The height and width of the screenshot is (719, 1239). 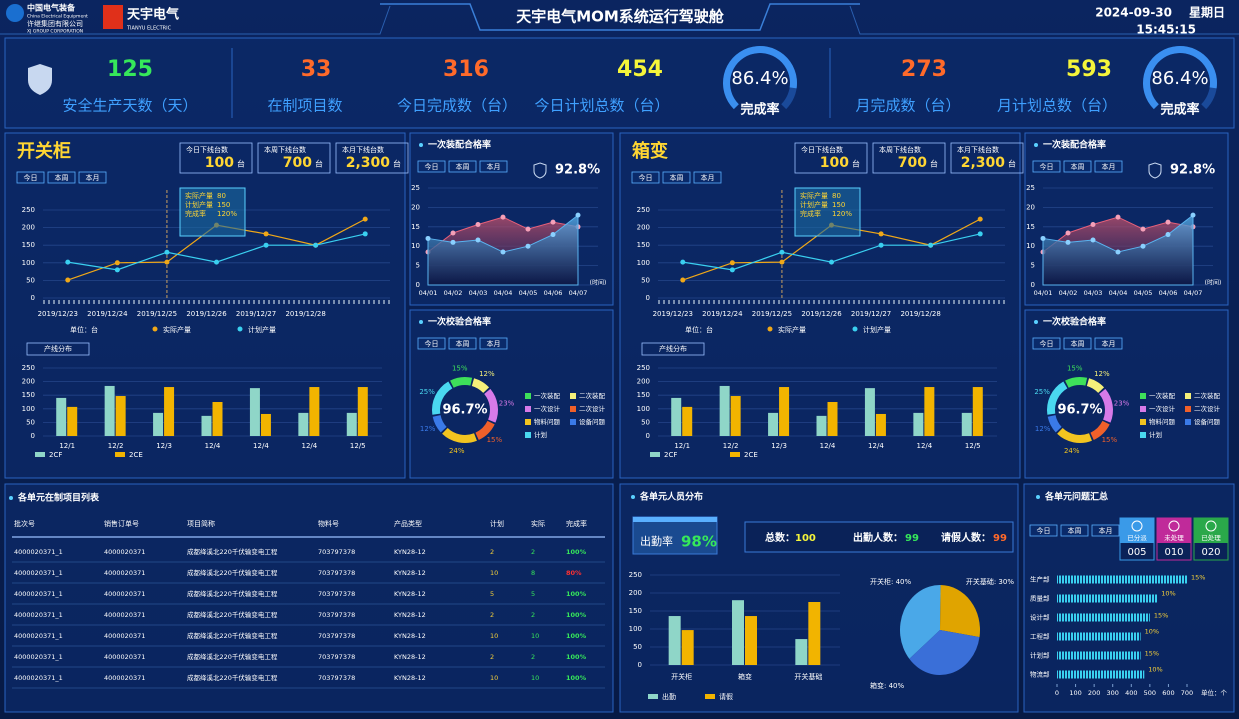 What do you see at coordinates (503, 293) in the screenshot?
I see `x-tick-label: 04/04` at bounding box center [503, 293].